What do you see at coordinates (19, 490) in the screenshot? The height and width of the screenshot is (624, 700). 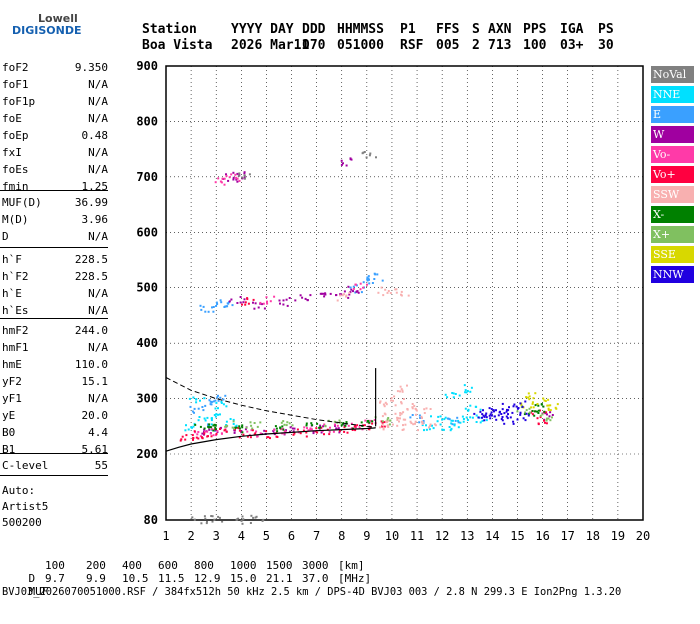 I see `autoscale-line1: Auto:` at bounding box center [19, 490].